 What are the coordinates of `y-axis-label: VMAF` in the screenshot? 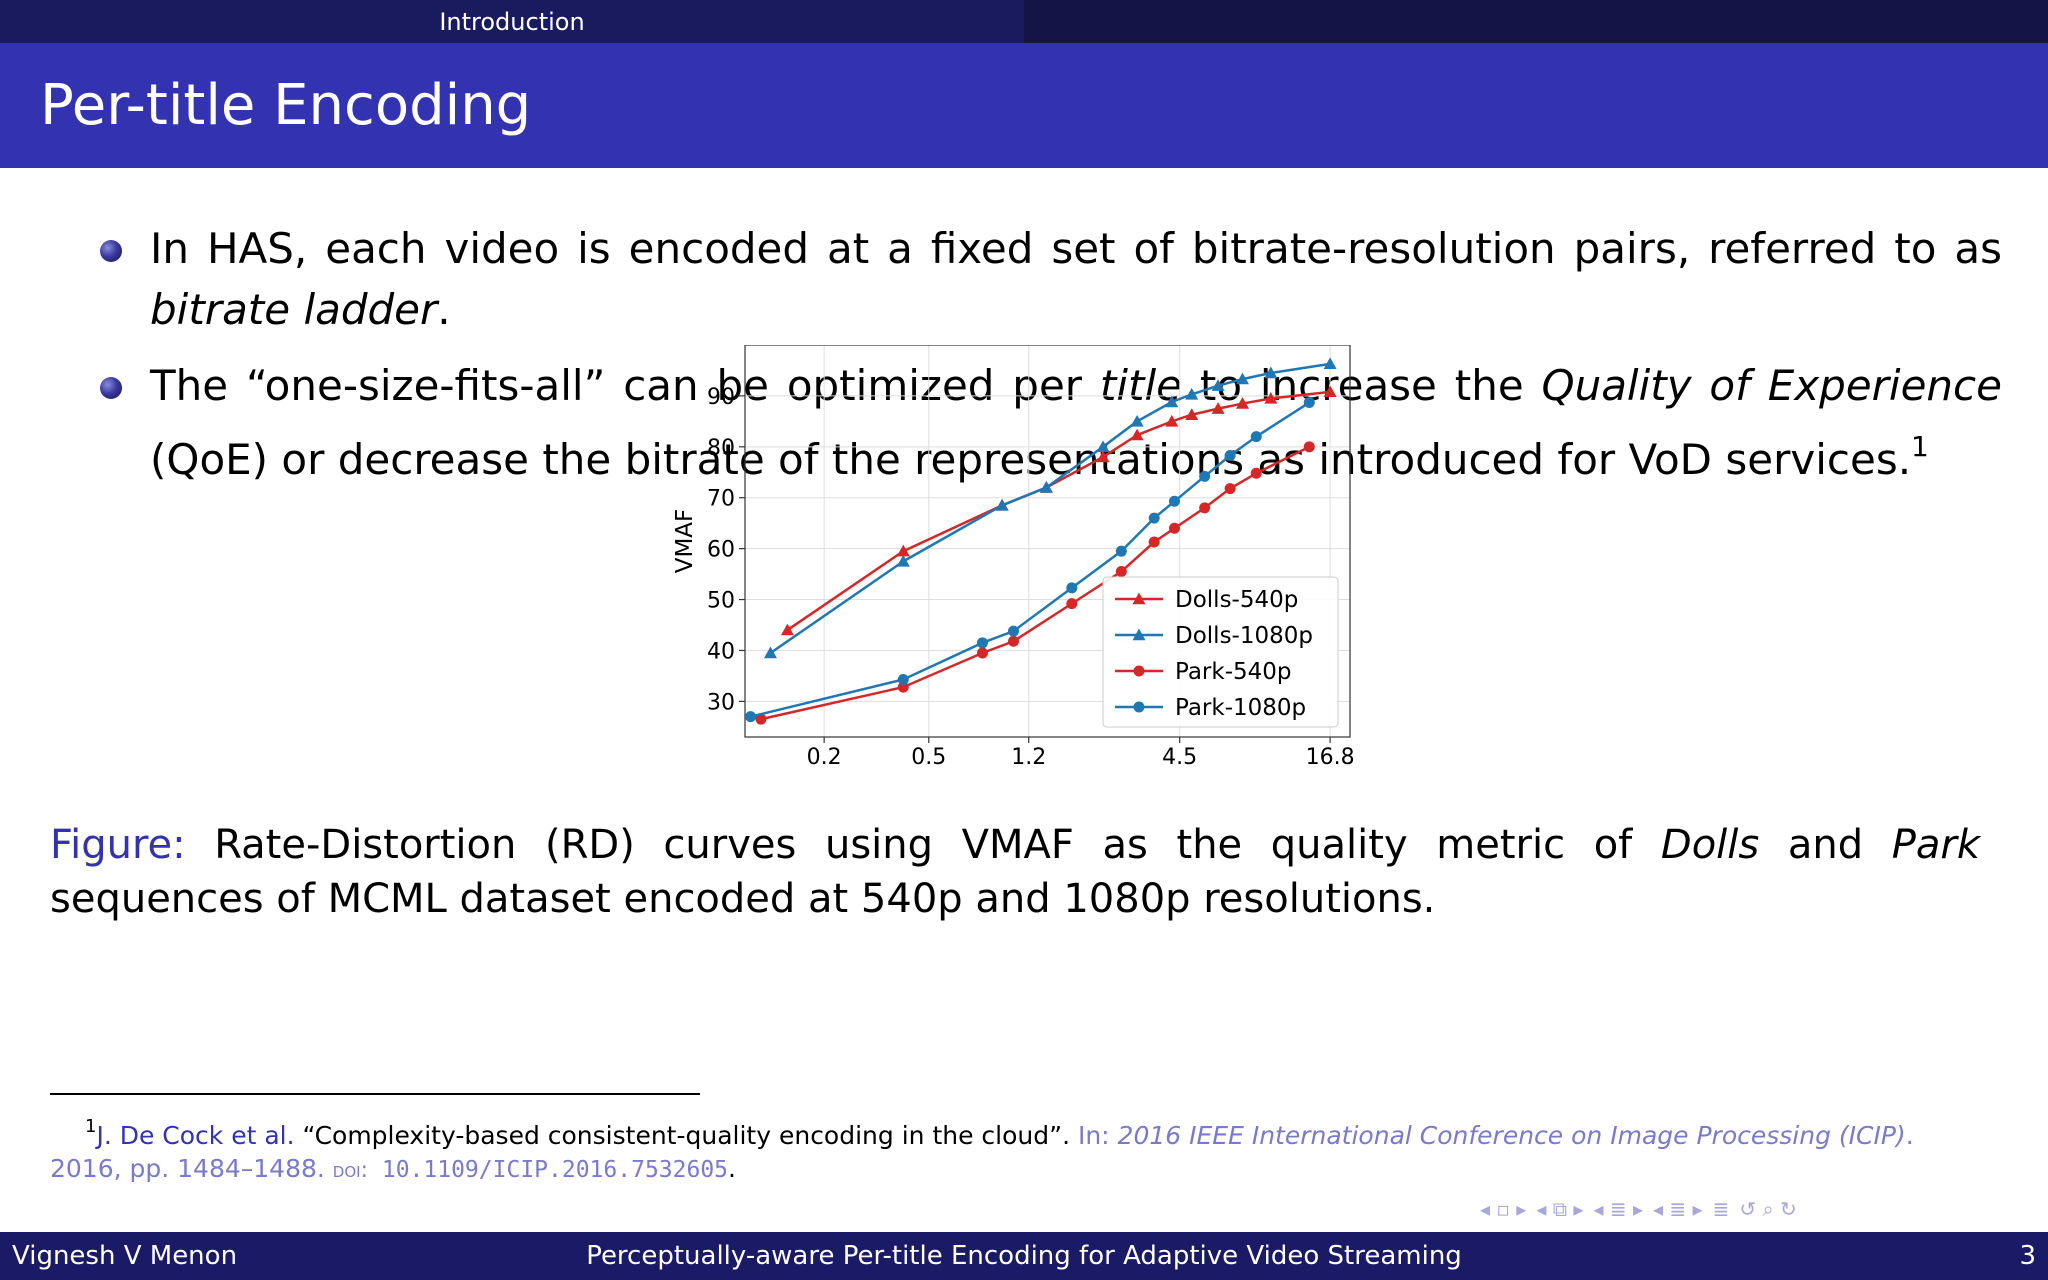 It's located at (685, 541).